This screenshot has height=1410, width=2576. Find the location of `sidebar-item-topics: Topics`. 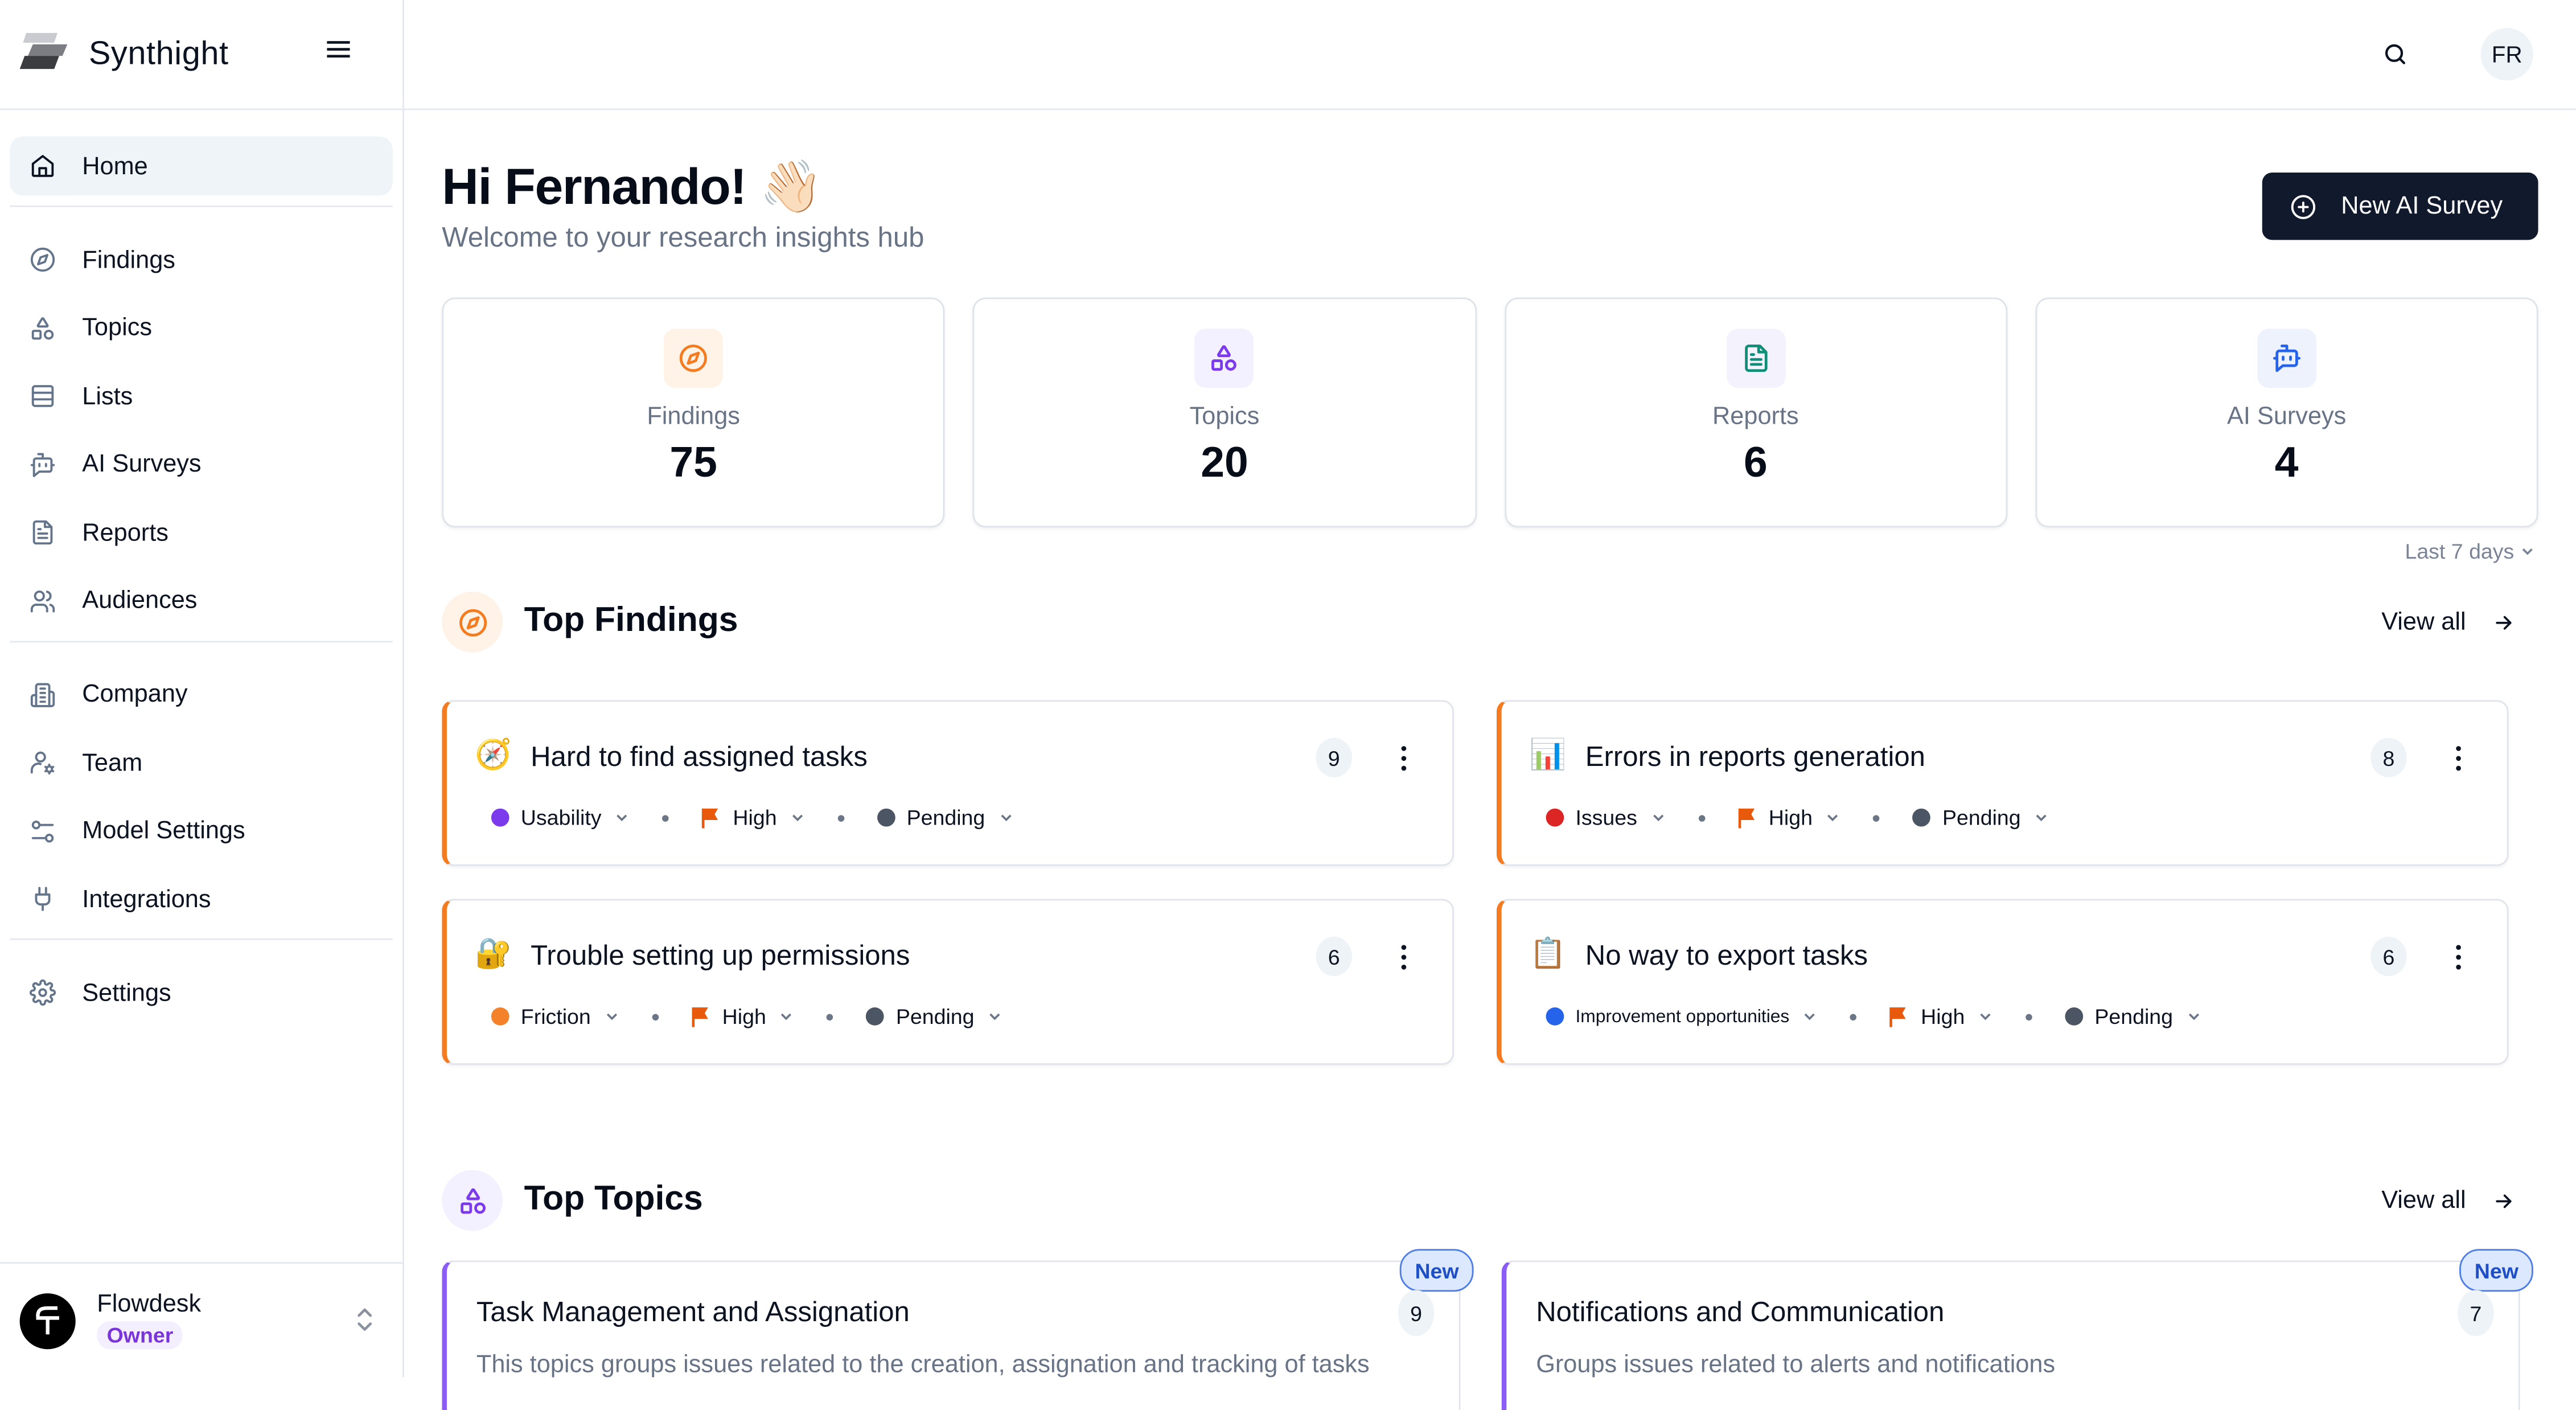

sidebar-item-topics: Topics is located at coordinates (201, 328).